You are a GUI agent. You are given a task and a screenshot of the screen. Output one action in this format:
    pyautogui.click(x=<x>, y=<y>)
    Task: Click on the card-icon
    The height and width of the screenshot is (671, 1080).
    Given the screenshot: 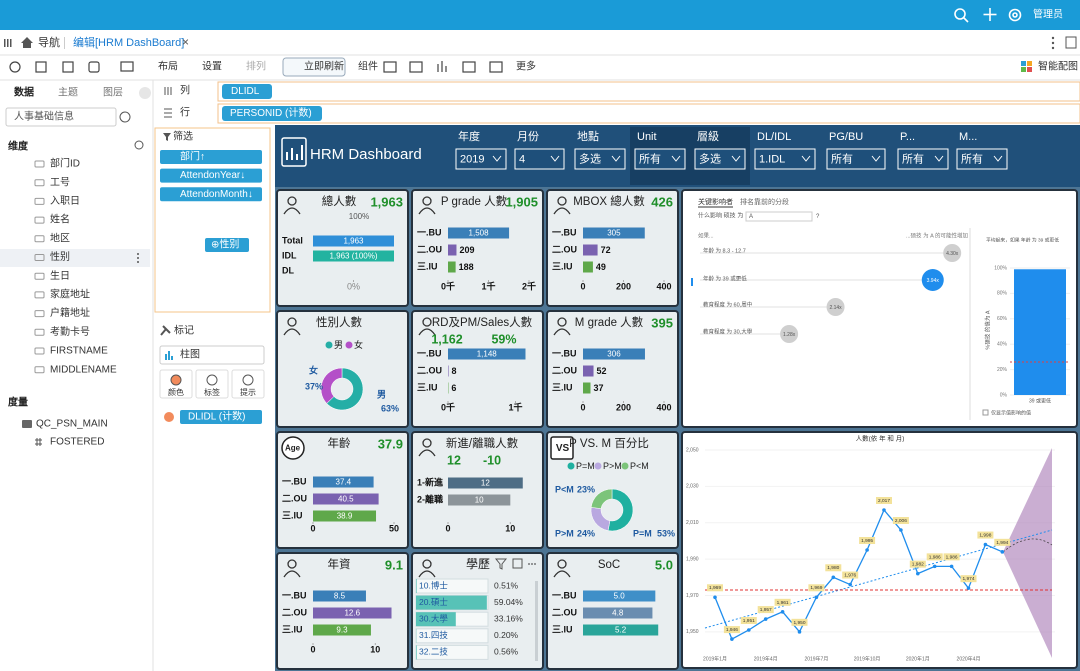 What is the action you would take?
    pyautogui.click(x=427, y=211)
    